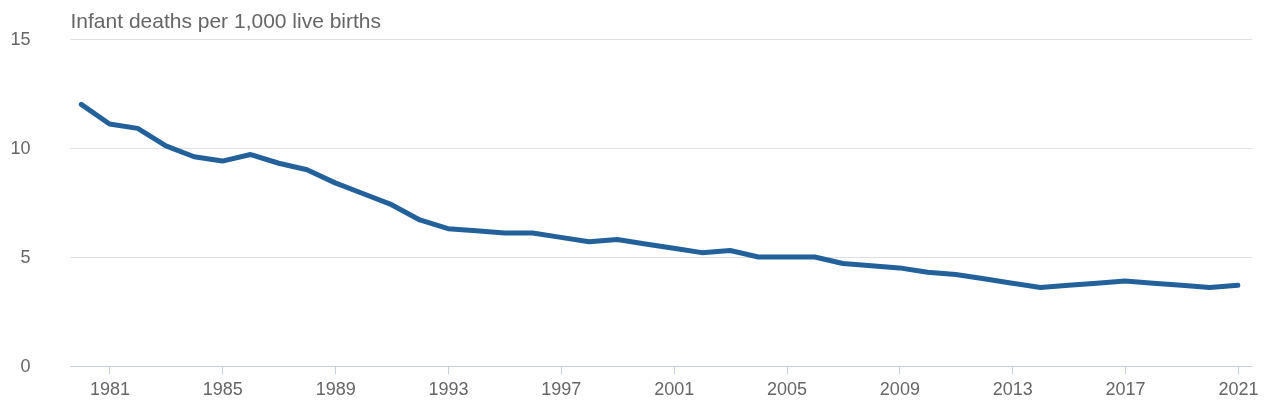 This screenshot has width=1271, height=414. What do you see at coordinates (674, 388) in the screenshot?
I see `x-tick-label: 2001` at bounding box center [674, 388].